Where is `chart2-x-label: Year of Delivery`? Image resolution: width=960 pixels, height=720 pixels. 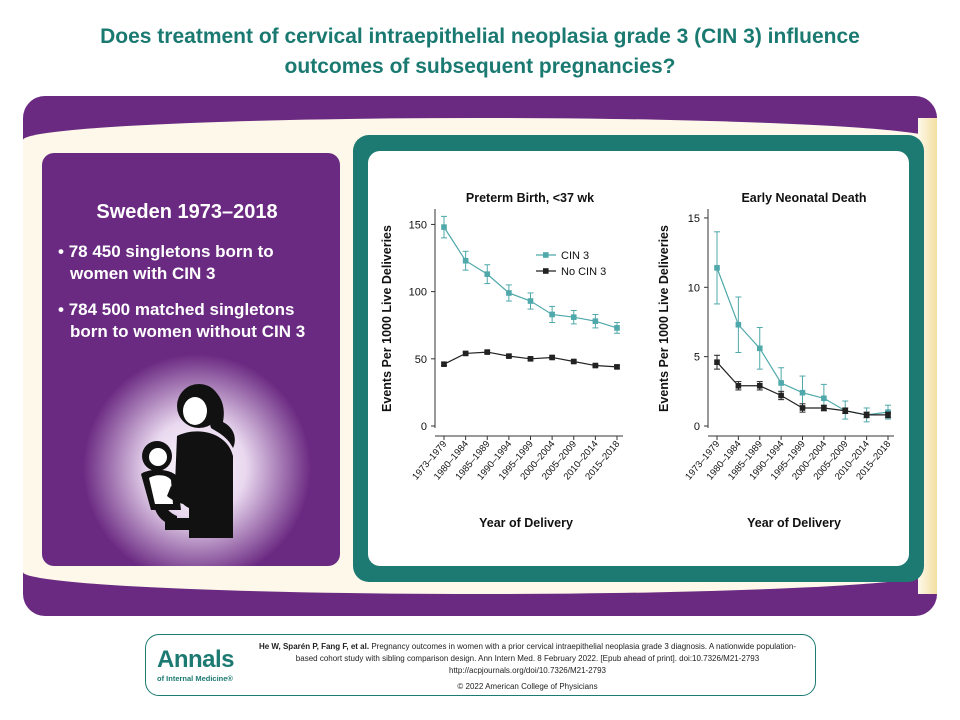
chart2-x-label: Year of Delivery is located at coordinates (794, 523).